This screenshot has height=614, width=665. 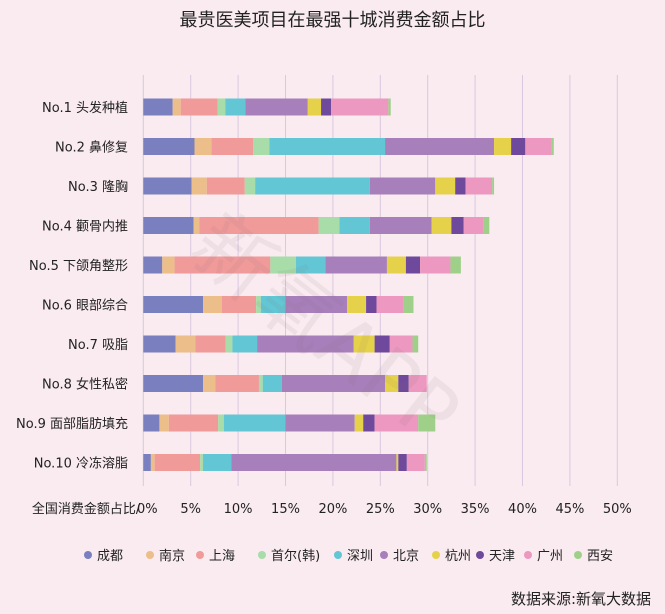 What do you see at coordinates (85, 227) in the screenshot?
I see `category-label: No.4 颧骨内推` at bounding box center [85, 227].